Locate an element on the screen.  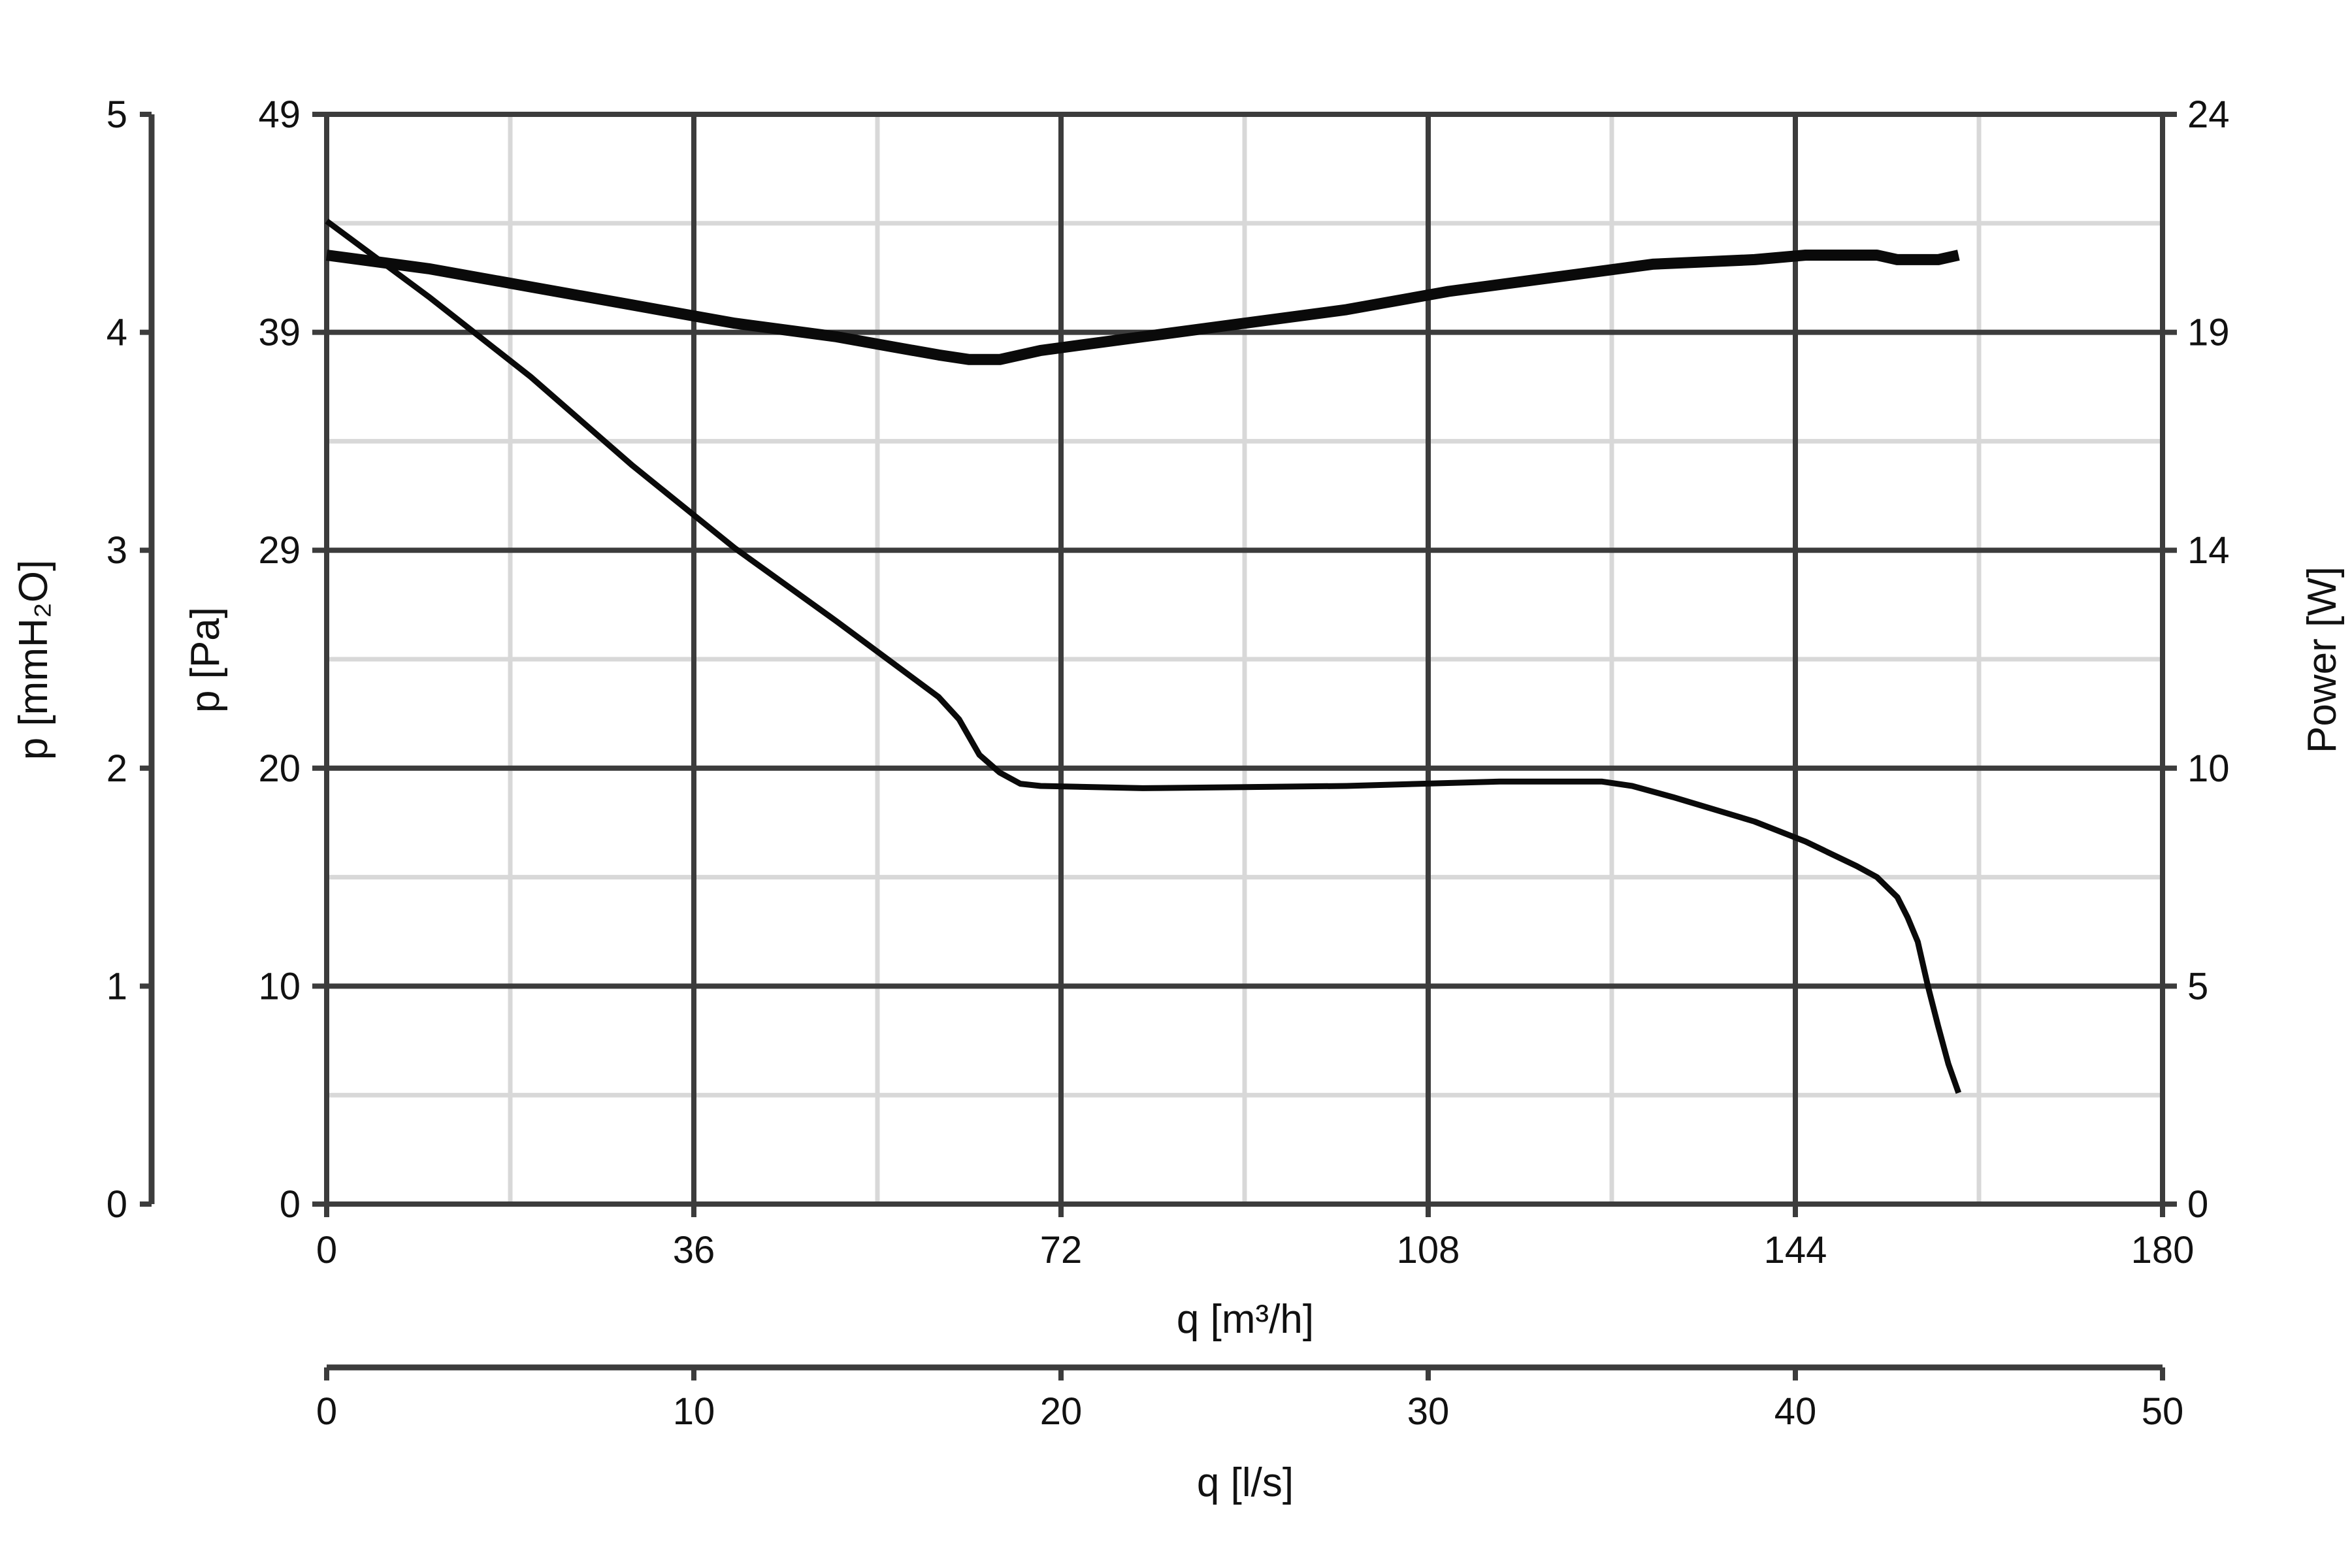
x-tick-label: 36 is located at coordinates (694, 1250).